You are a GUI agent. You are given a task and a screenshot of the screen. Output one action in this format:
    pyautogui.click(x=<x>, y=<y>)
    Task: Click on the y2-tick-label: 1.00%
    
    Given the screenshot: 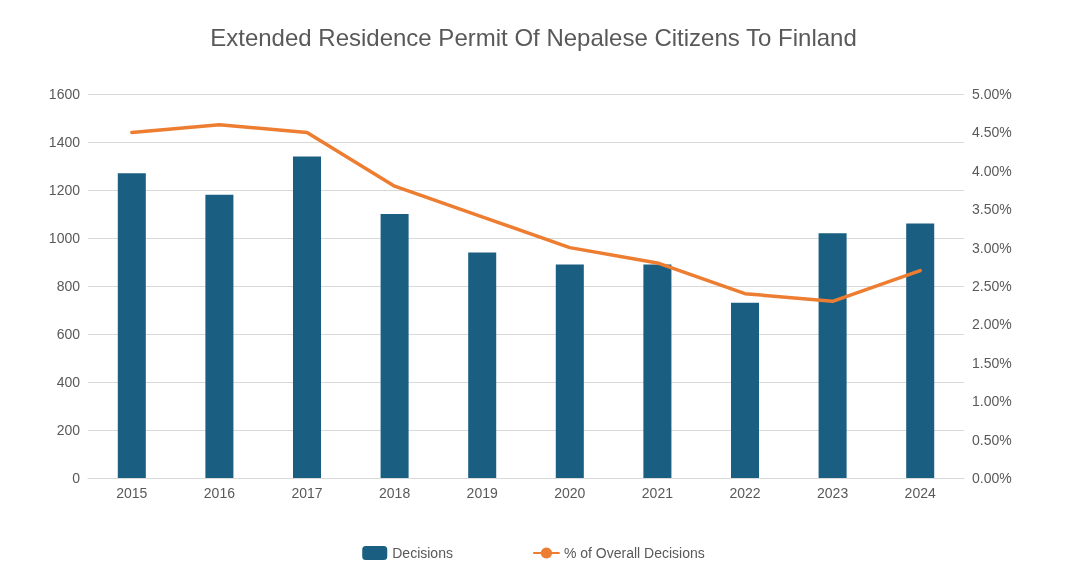 What is the action you would take?
    pyautogui.click(x=992, y=401)
    